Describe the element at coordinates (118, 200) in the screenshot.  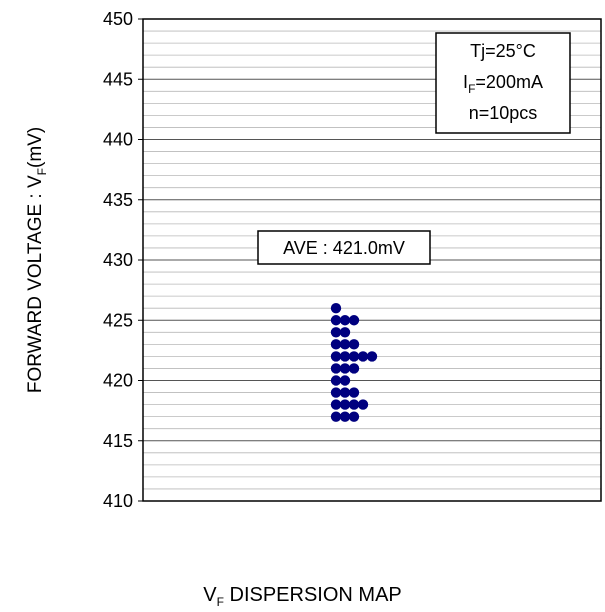
I see `y-tick-label: 435` at that location.